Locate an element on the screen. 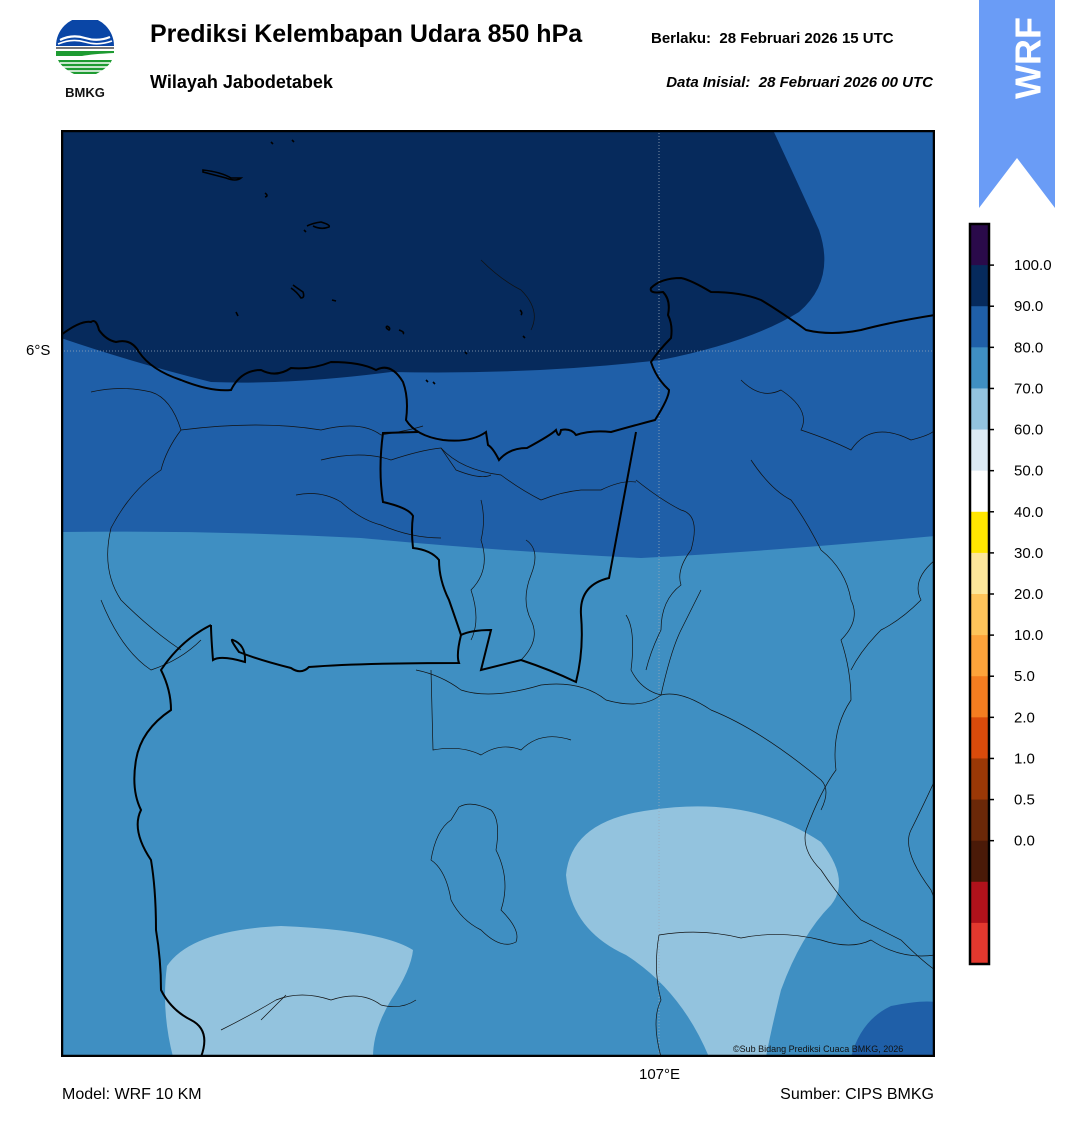 The image size is (1081, 1128). wrf-badge-shape is located at coordinates (1017, 104).